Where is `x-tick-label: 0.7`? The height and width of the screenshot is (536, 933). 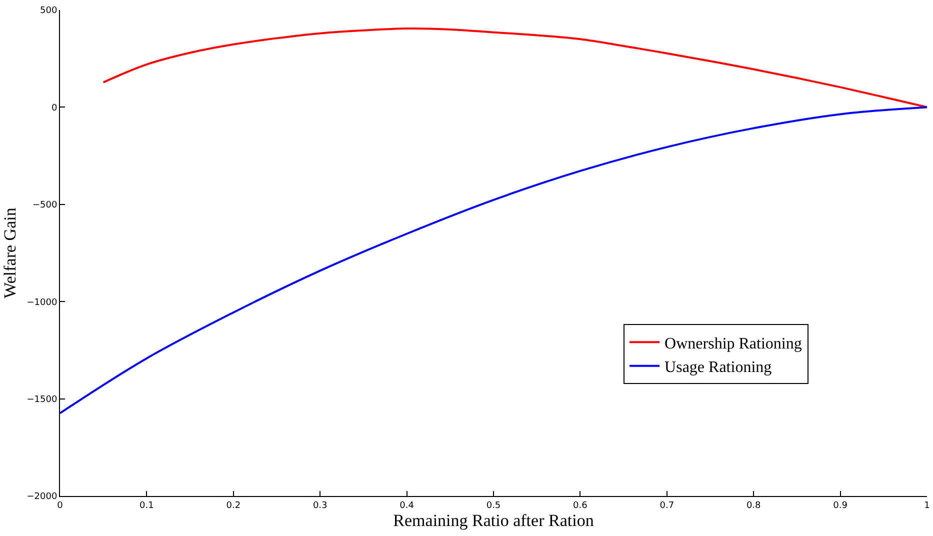 x-tick-label: 0.7 is located at coordinates (667, 505).